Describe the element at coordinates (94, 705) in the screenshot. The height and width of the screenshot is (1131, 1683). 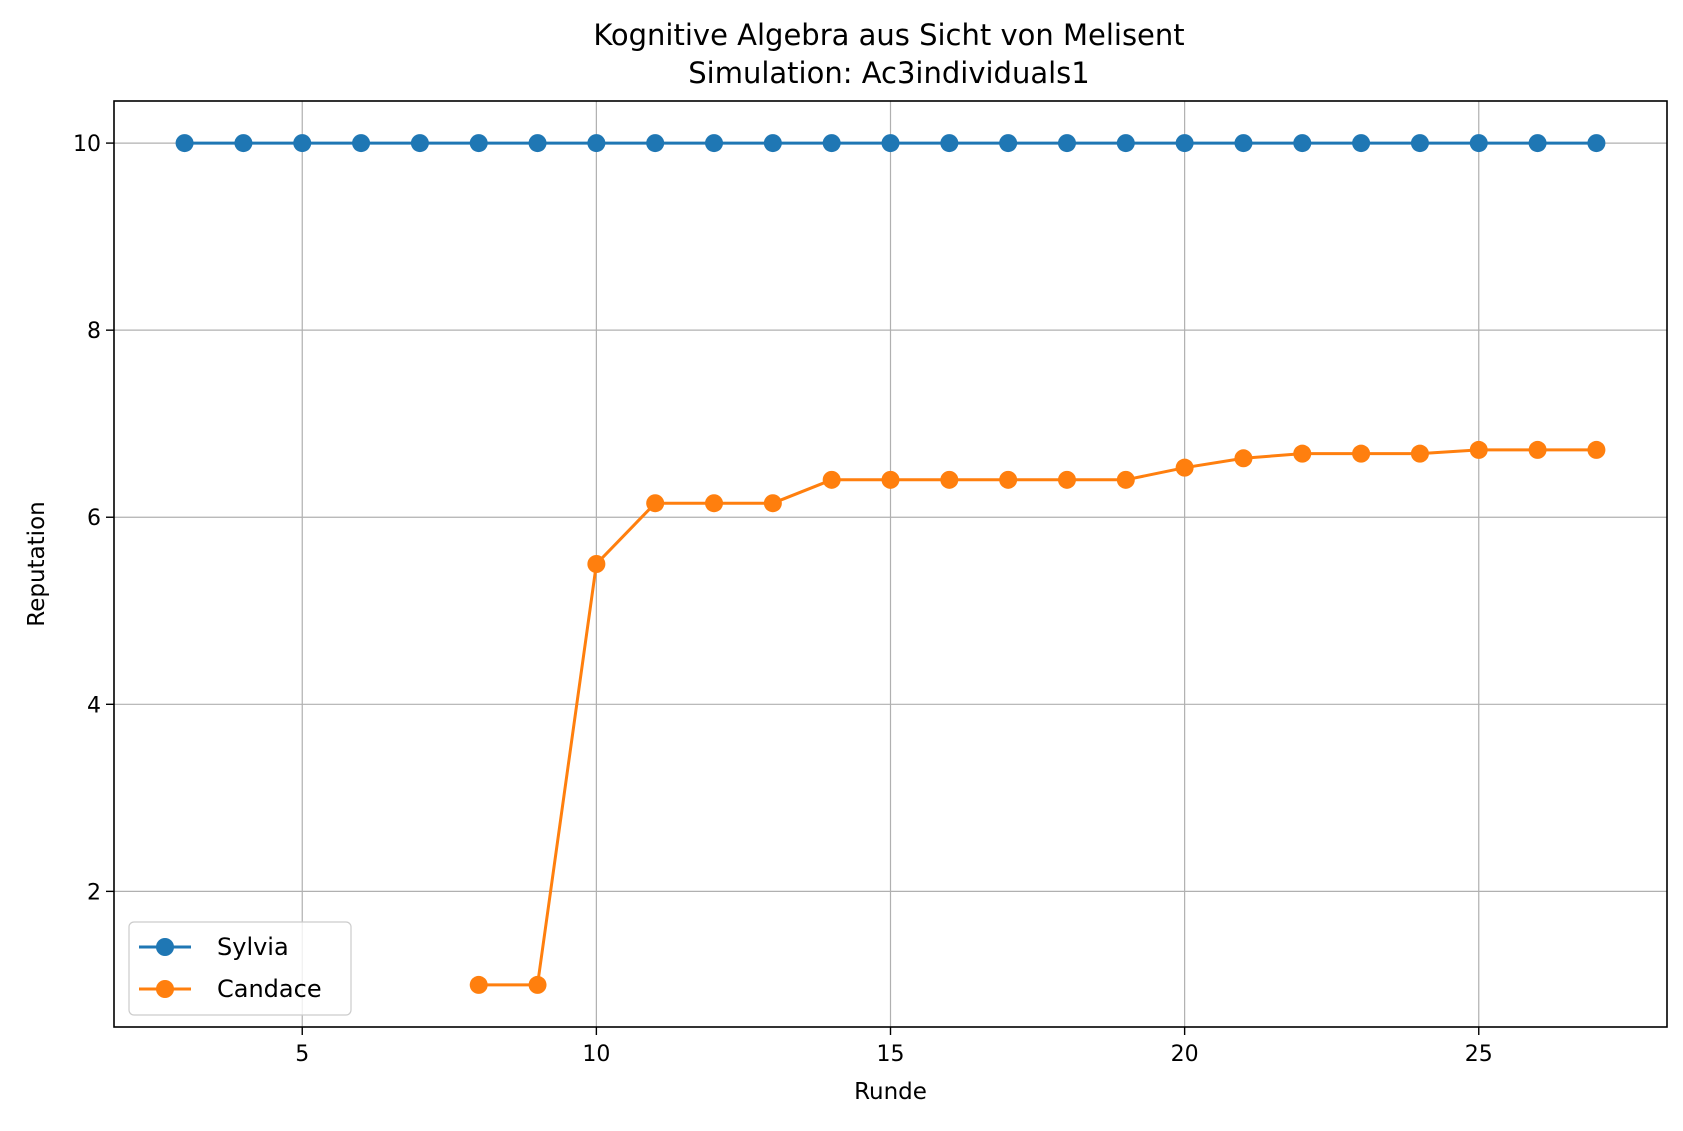
I see `y-tick-label: 4` at that location.